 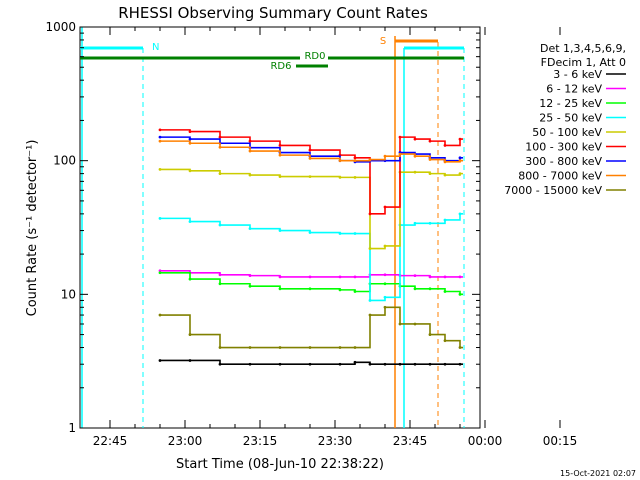 What do you see at coordinates (273, 13) in the screenshot?
I see `chart-title: RHESSI Observing Summary Count Rates` at bounding box center [273, 13].